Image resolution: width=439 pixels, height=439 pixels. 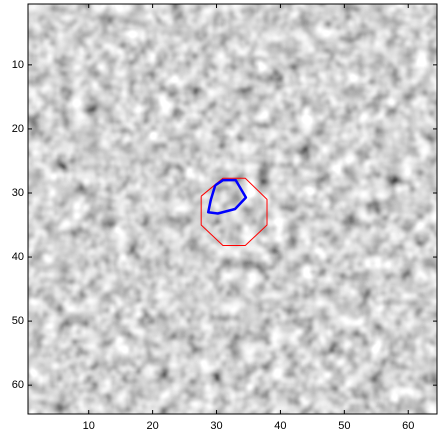 What do you see at coordinates (18, 193) in the screenshot?
I see `y-tick-label: 30` at bounding box center [18, 193].